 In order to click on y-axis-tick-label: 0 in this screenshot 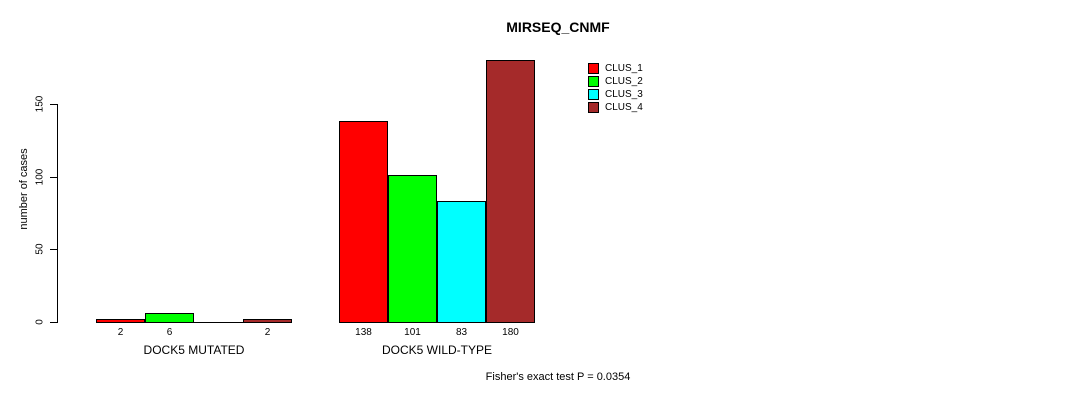, I will do `click(40, 322)`.